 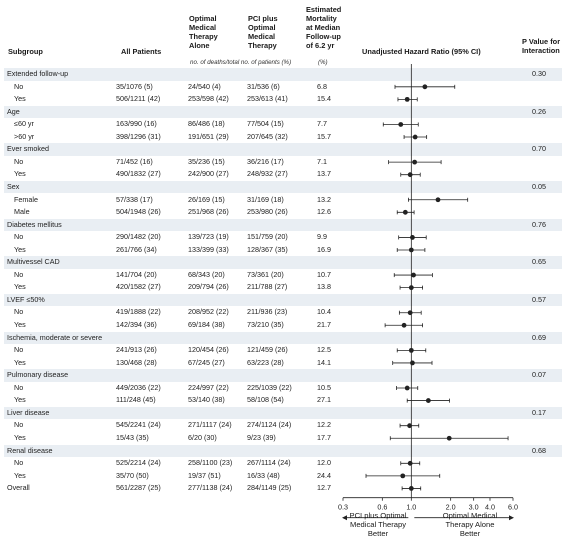 I want to click on omt-cell: 86/486 (18), so click(x=206, y=124).